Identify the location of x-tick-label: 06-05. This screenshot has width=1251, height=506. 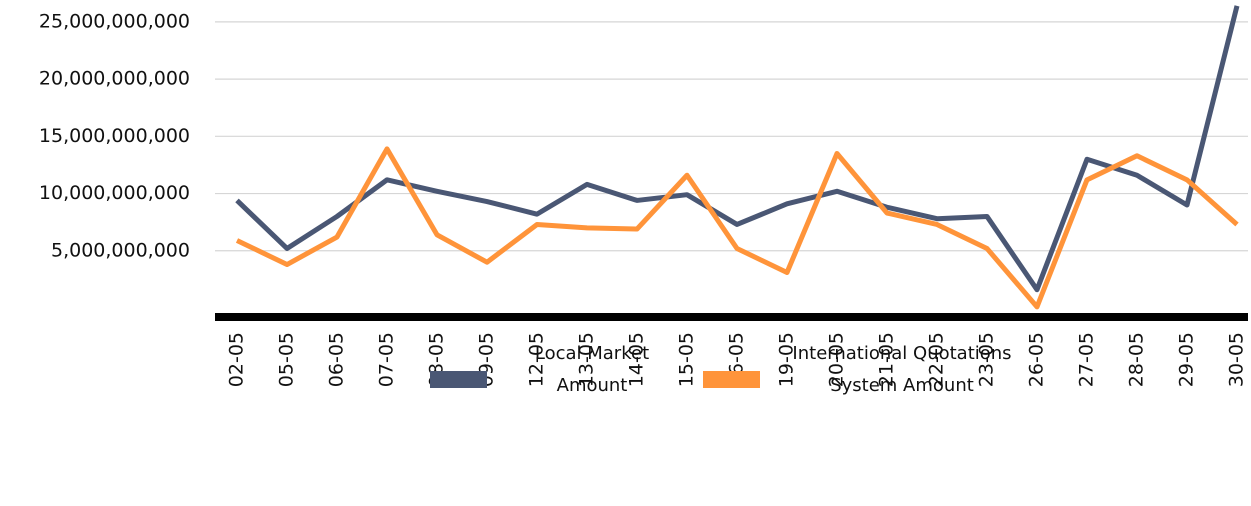
(337, 359).